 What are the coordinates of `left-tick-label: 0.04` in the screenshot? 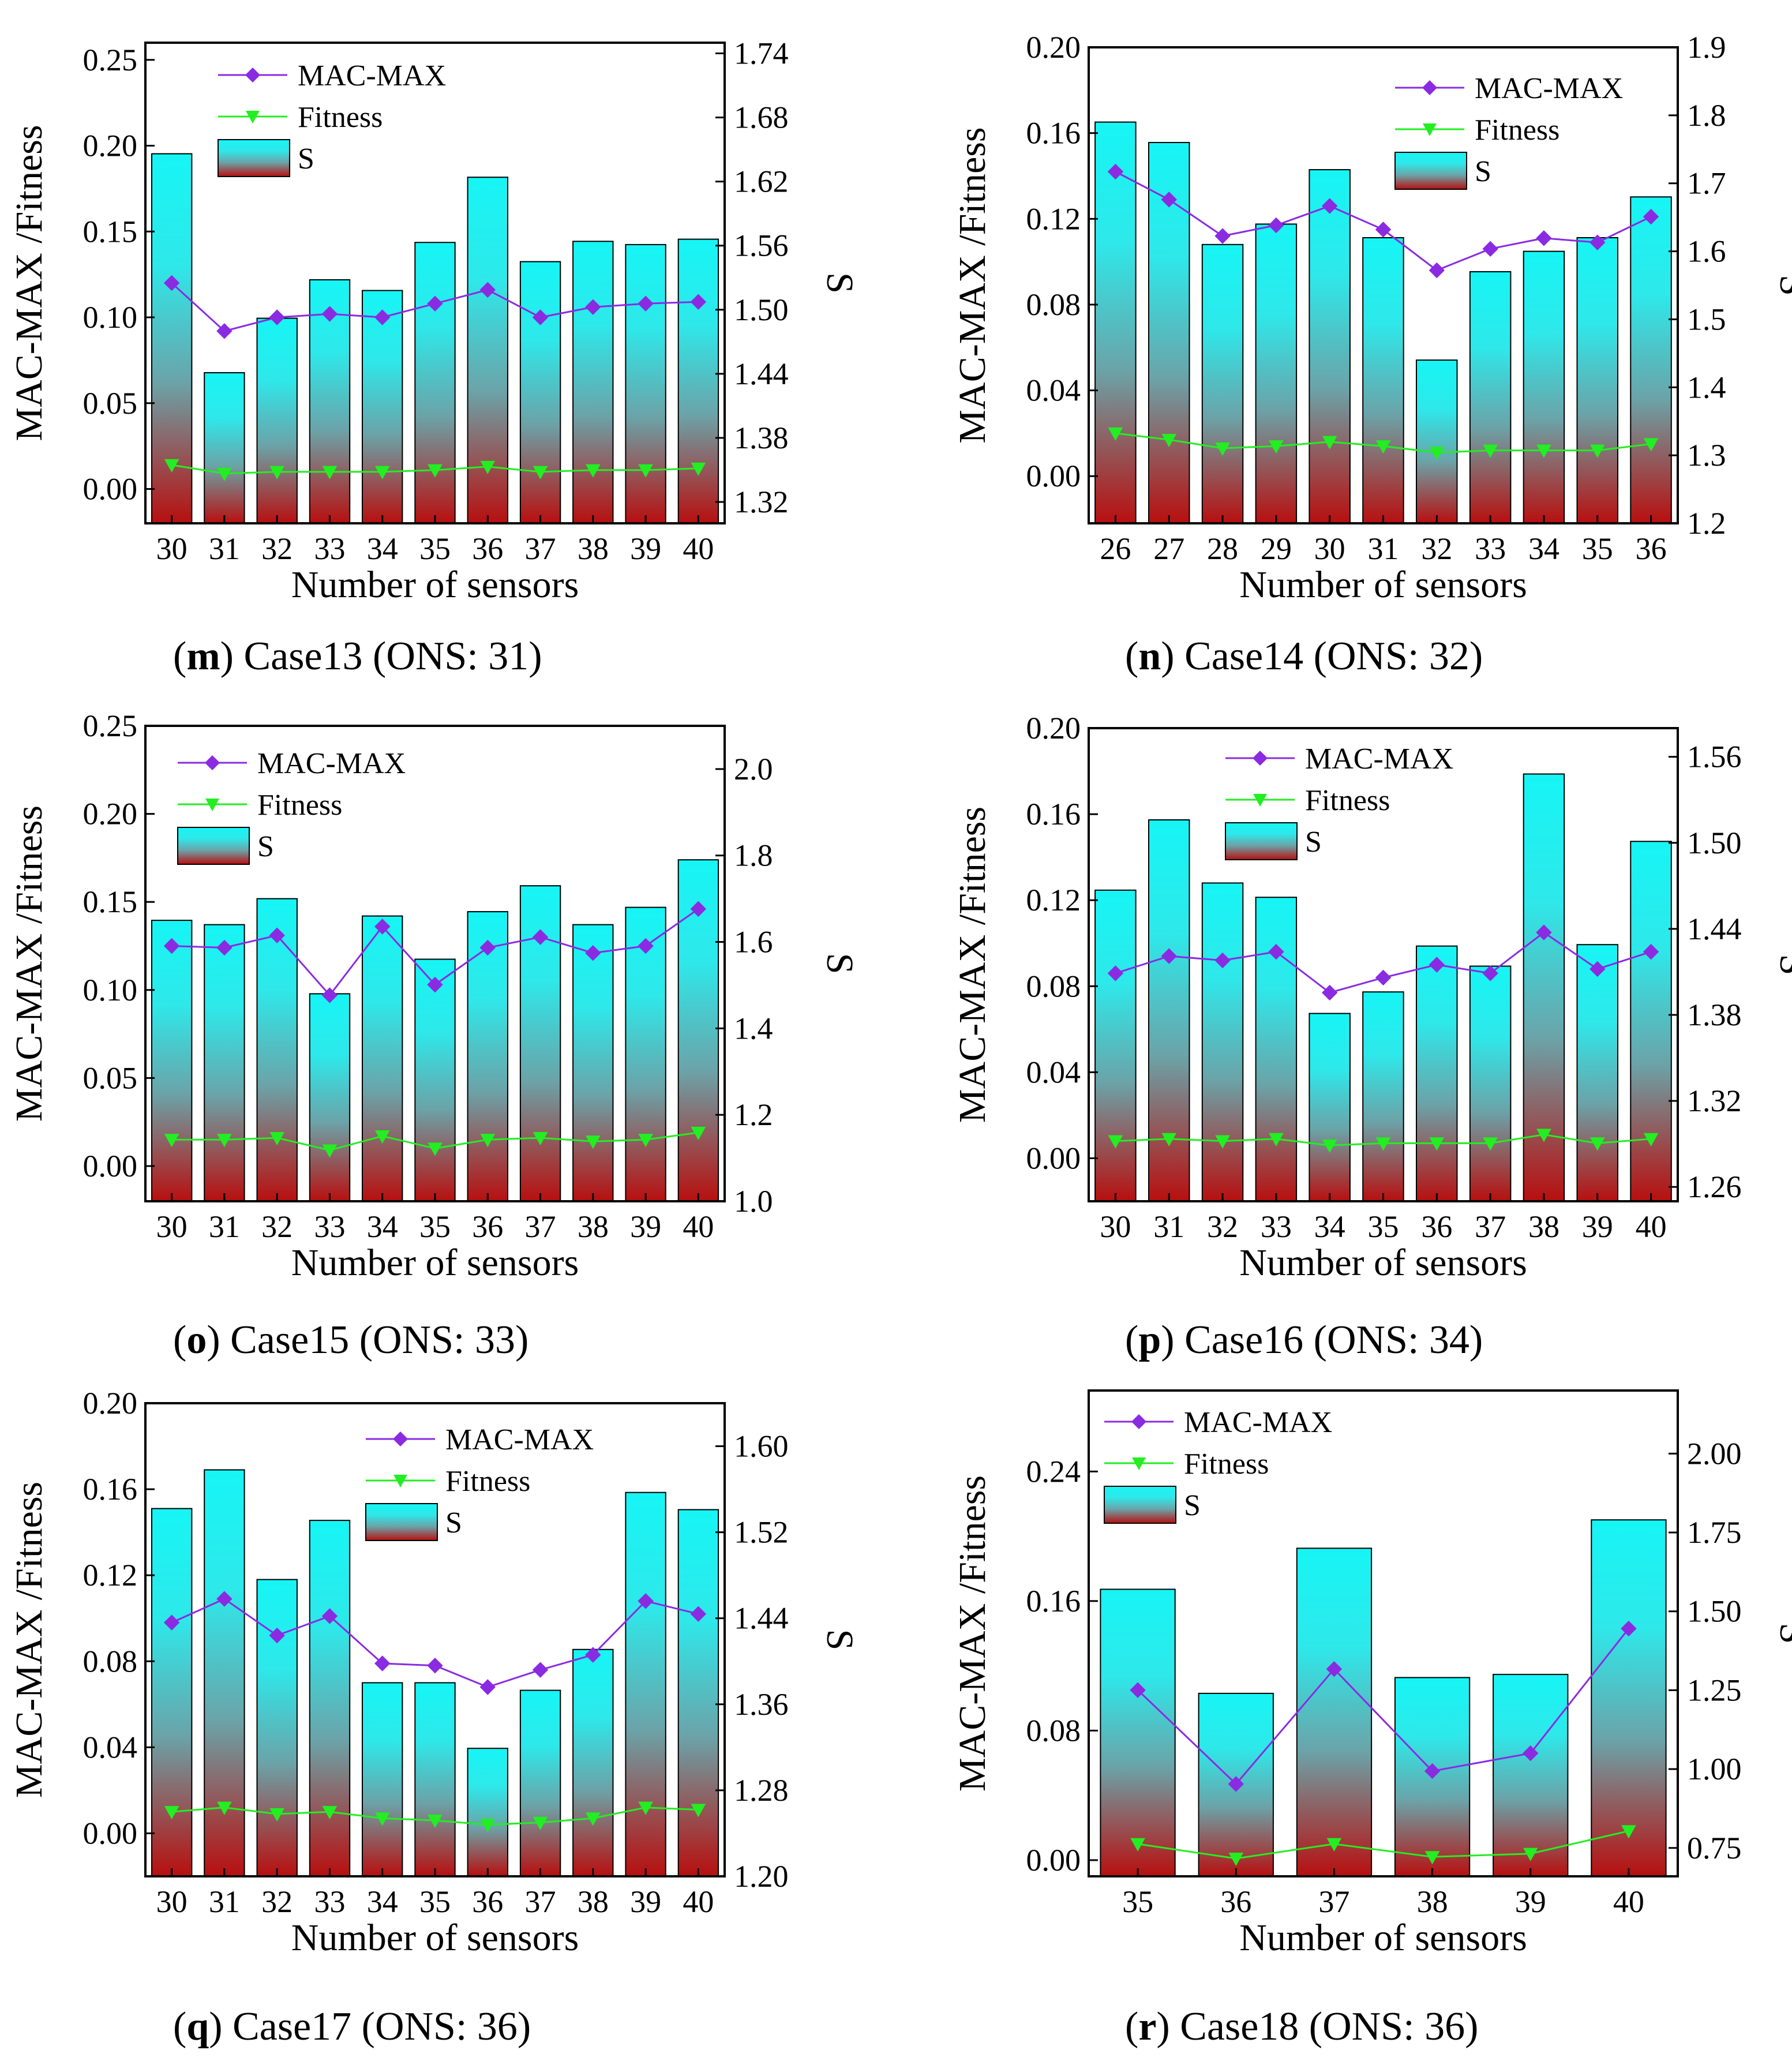 It's located at (110, 1747).